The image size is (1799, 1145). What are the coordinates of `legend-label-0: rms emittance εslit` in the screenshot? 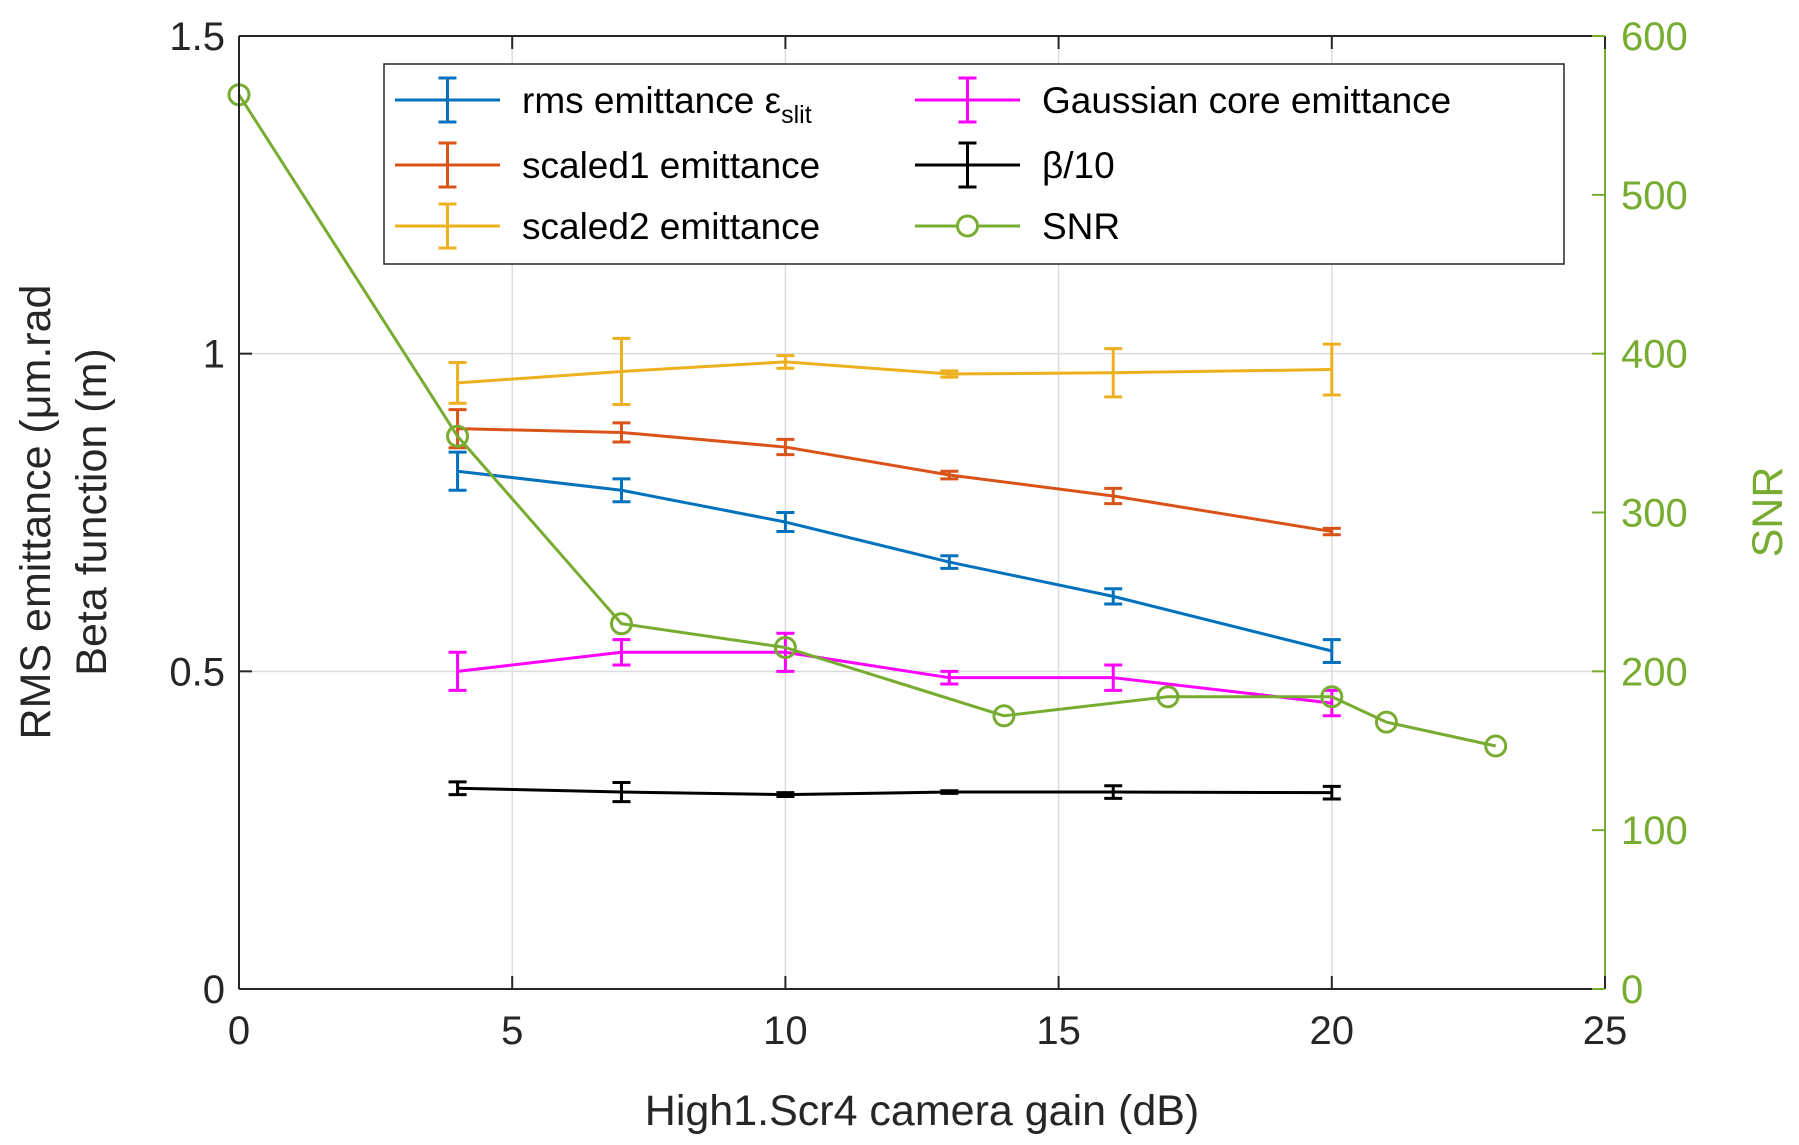 It's located at (667, 104).